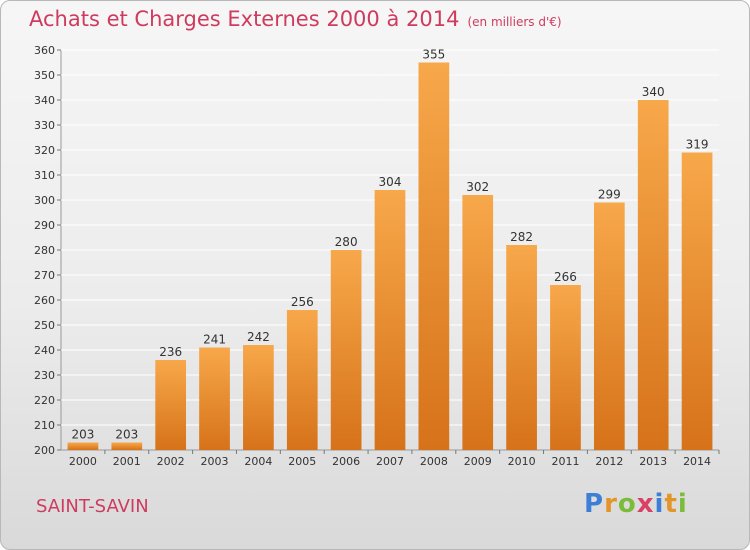 This screenshot has height=550, width=750. What do you see at coordinates (83, 446) in the screenshot?
I see `bar-2000` at bounding box center [83, 446].